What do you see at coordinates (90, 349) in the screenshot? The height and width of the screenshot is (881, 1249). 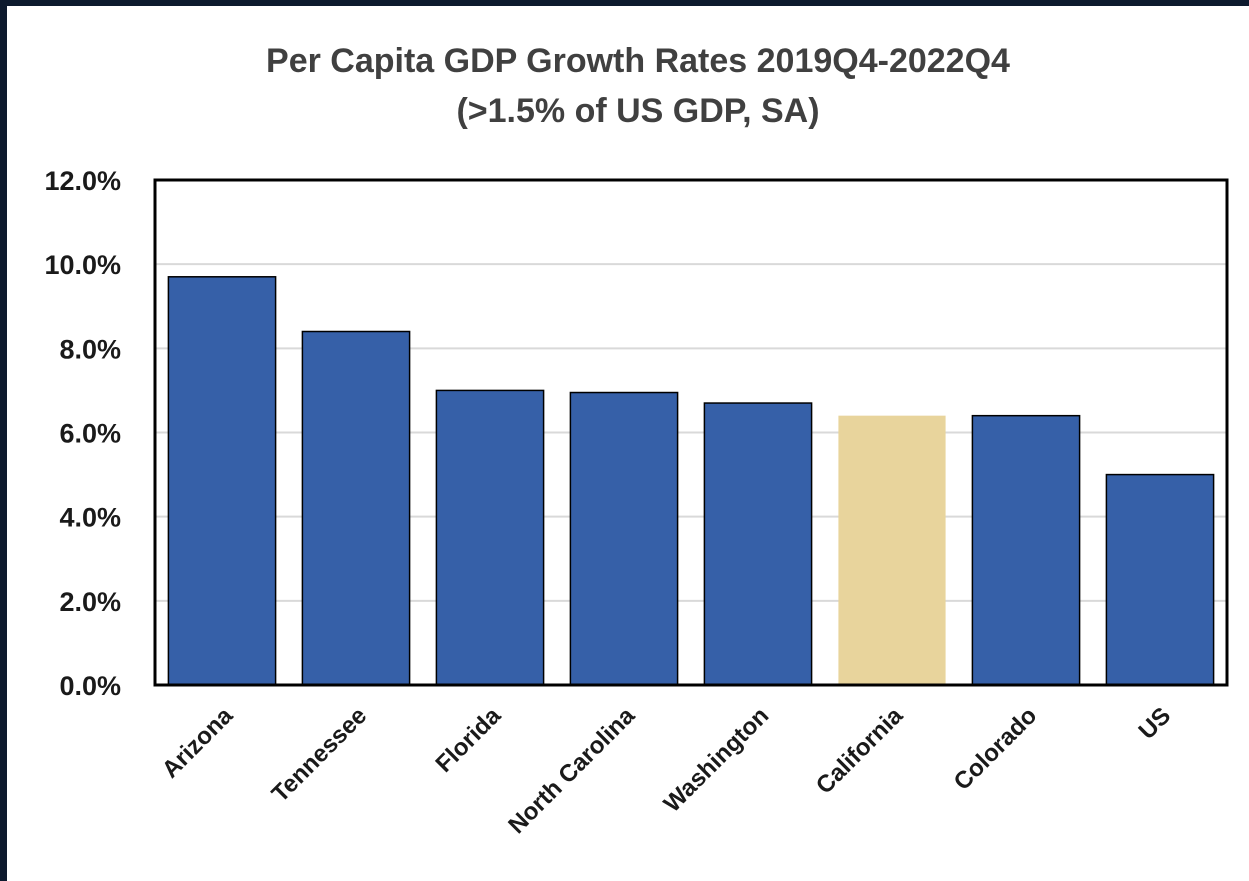 I see `y-tick-label: 8.0%` at bounding box center [90, 349].